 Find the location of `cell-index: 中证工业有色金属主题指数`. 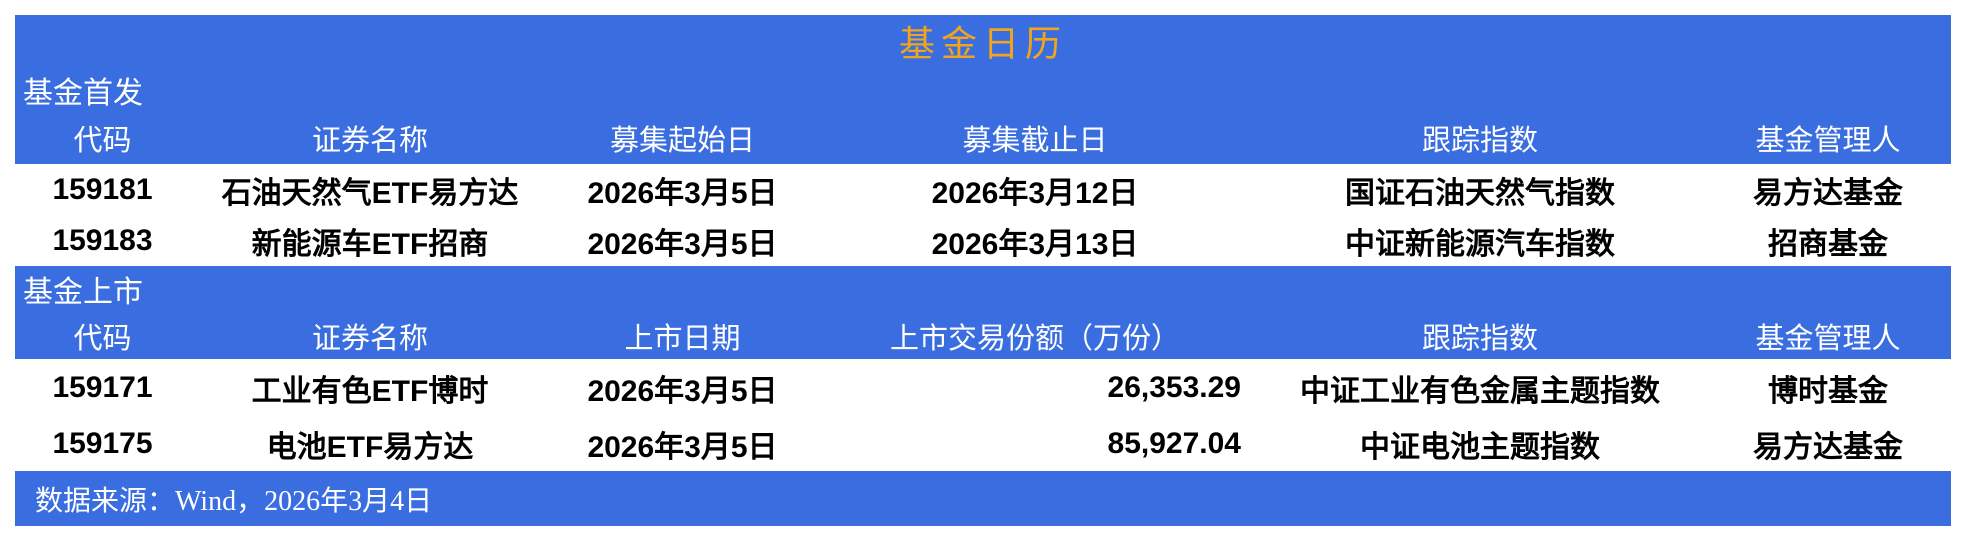

cell-index: 中证工业有色金属主题指数 is located at coordinates (1480, 388).